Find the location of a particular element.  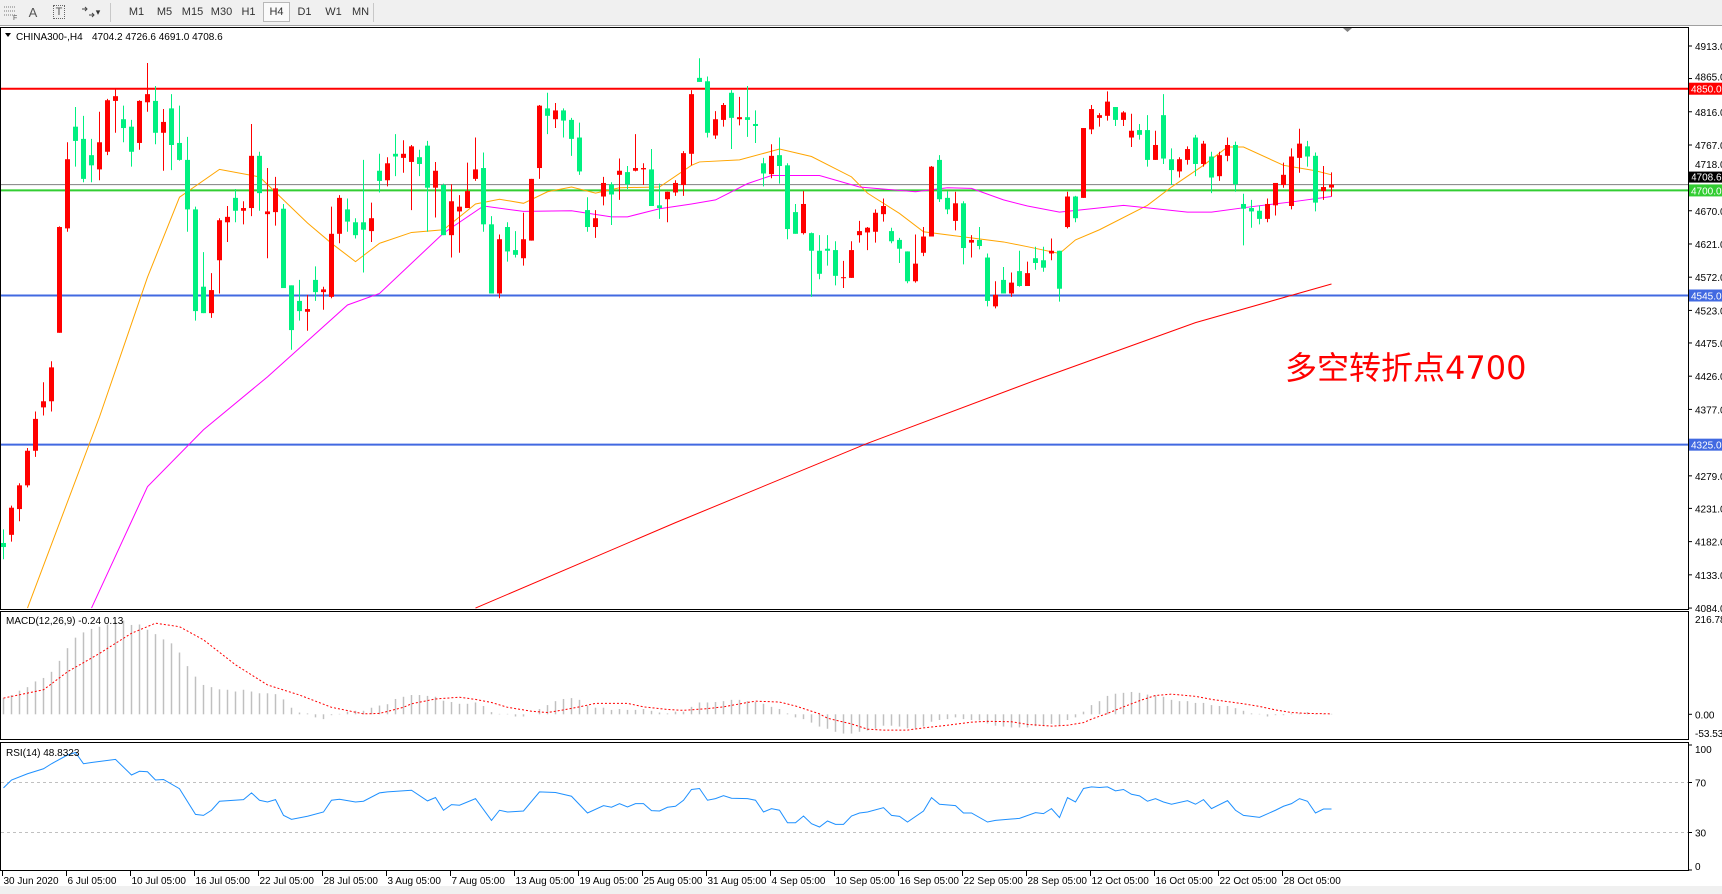

timeframe-m1-button: M1 is located at coordinates (136, 12).